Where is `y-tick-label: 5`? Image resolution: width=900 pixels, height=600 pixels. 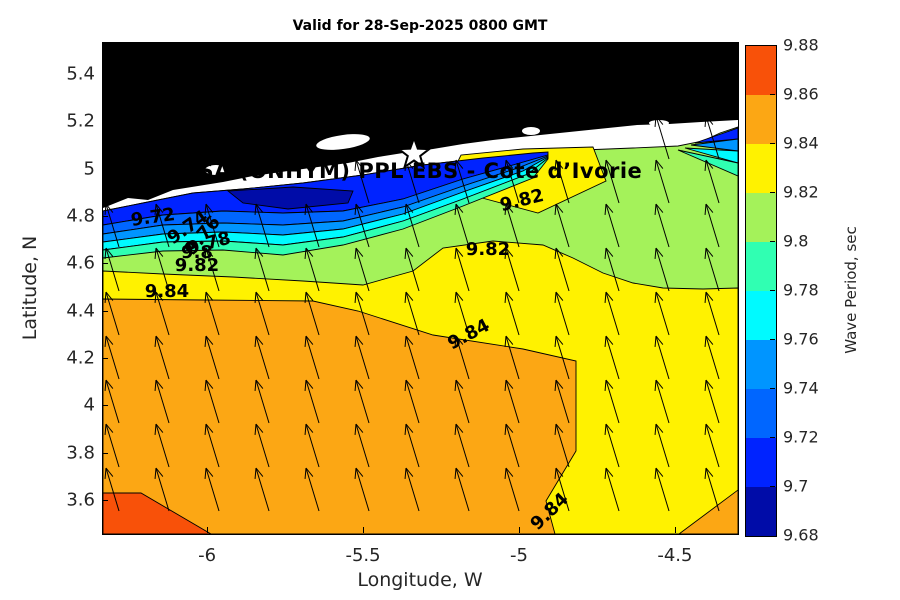 y-tick-label: 5 is located at coordinates (89, 169).